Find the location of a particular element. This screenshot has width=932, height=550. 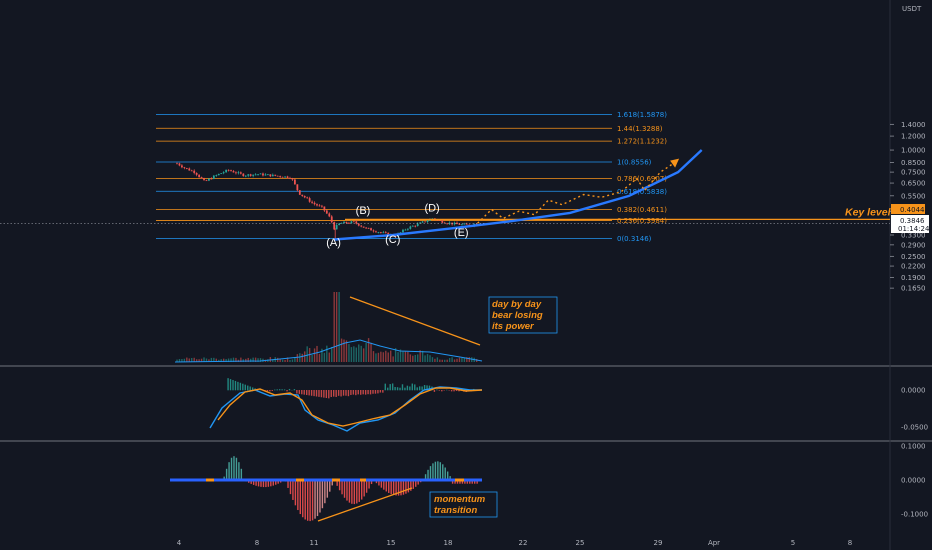

fib-level-label: 0.236(0.3984) is located at coordinates (642, 221).